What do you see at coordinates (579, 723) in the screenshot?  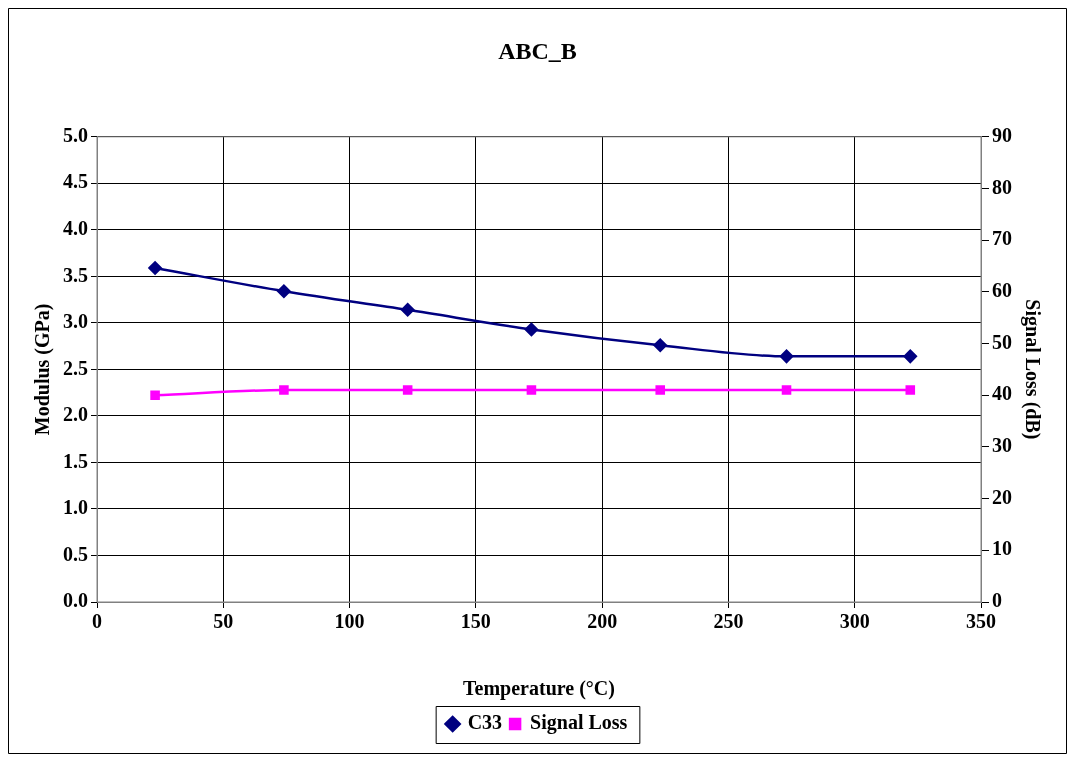 I see `legend-label: Signal Loss` at bounding box center [579, 723].